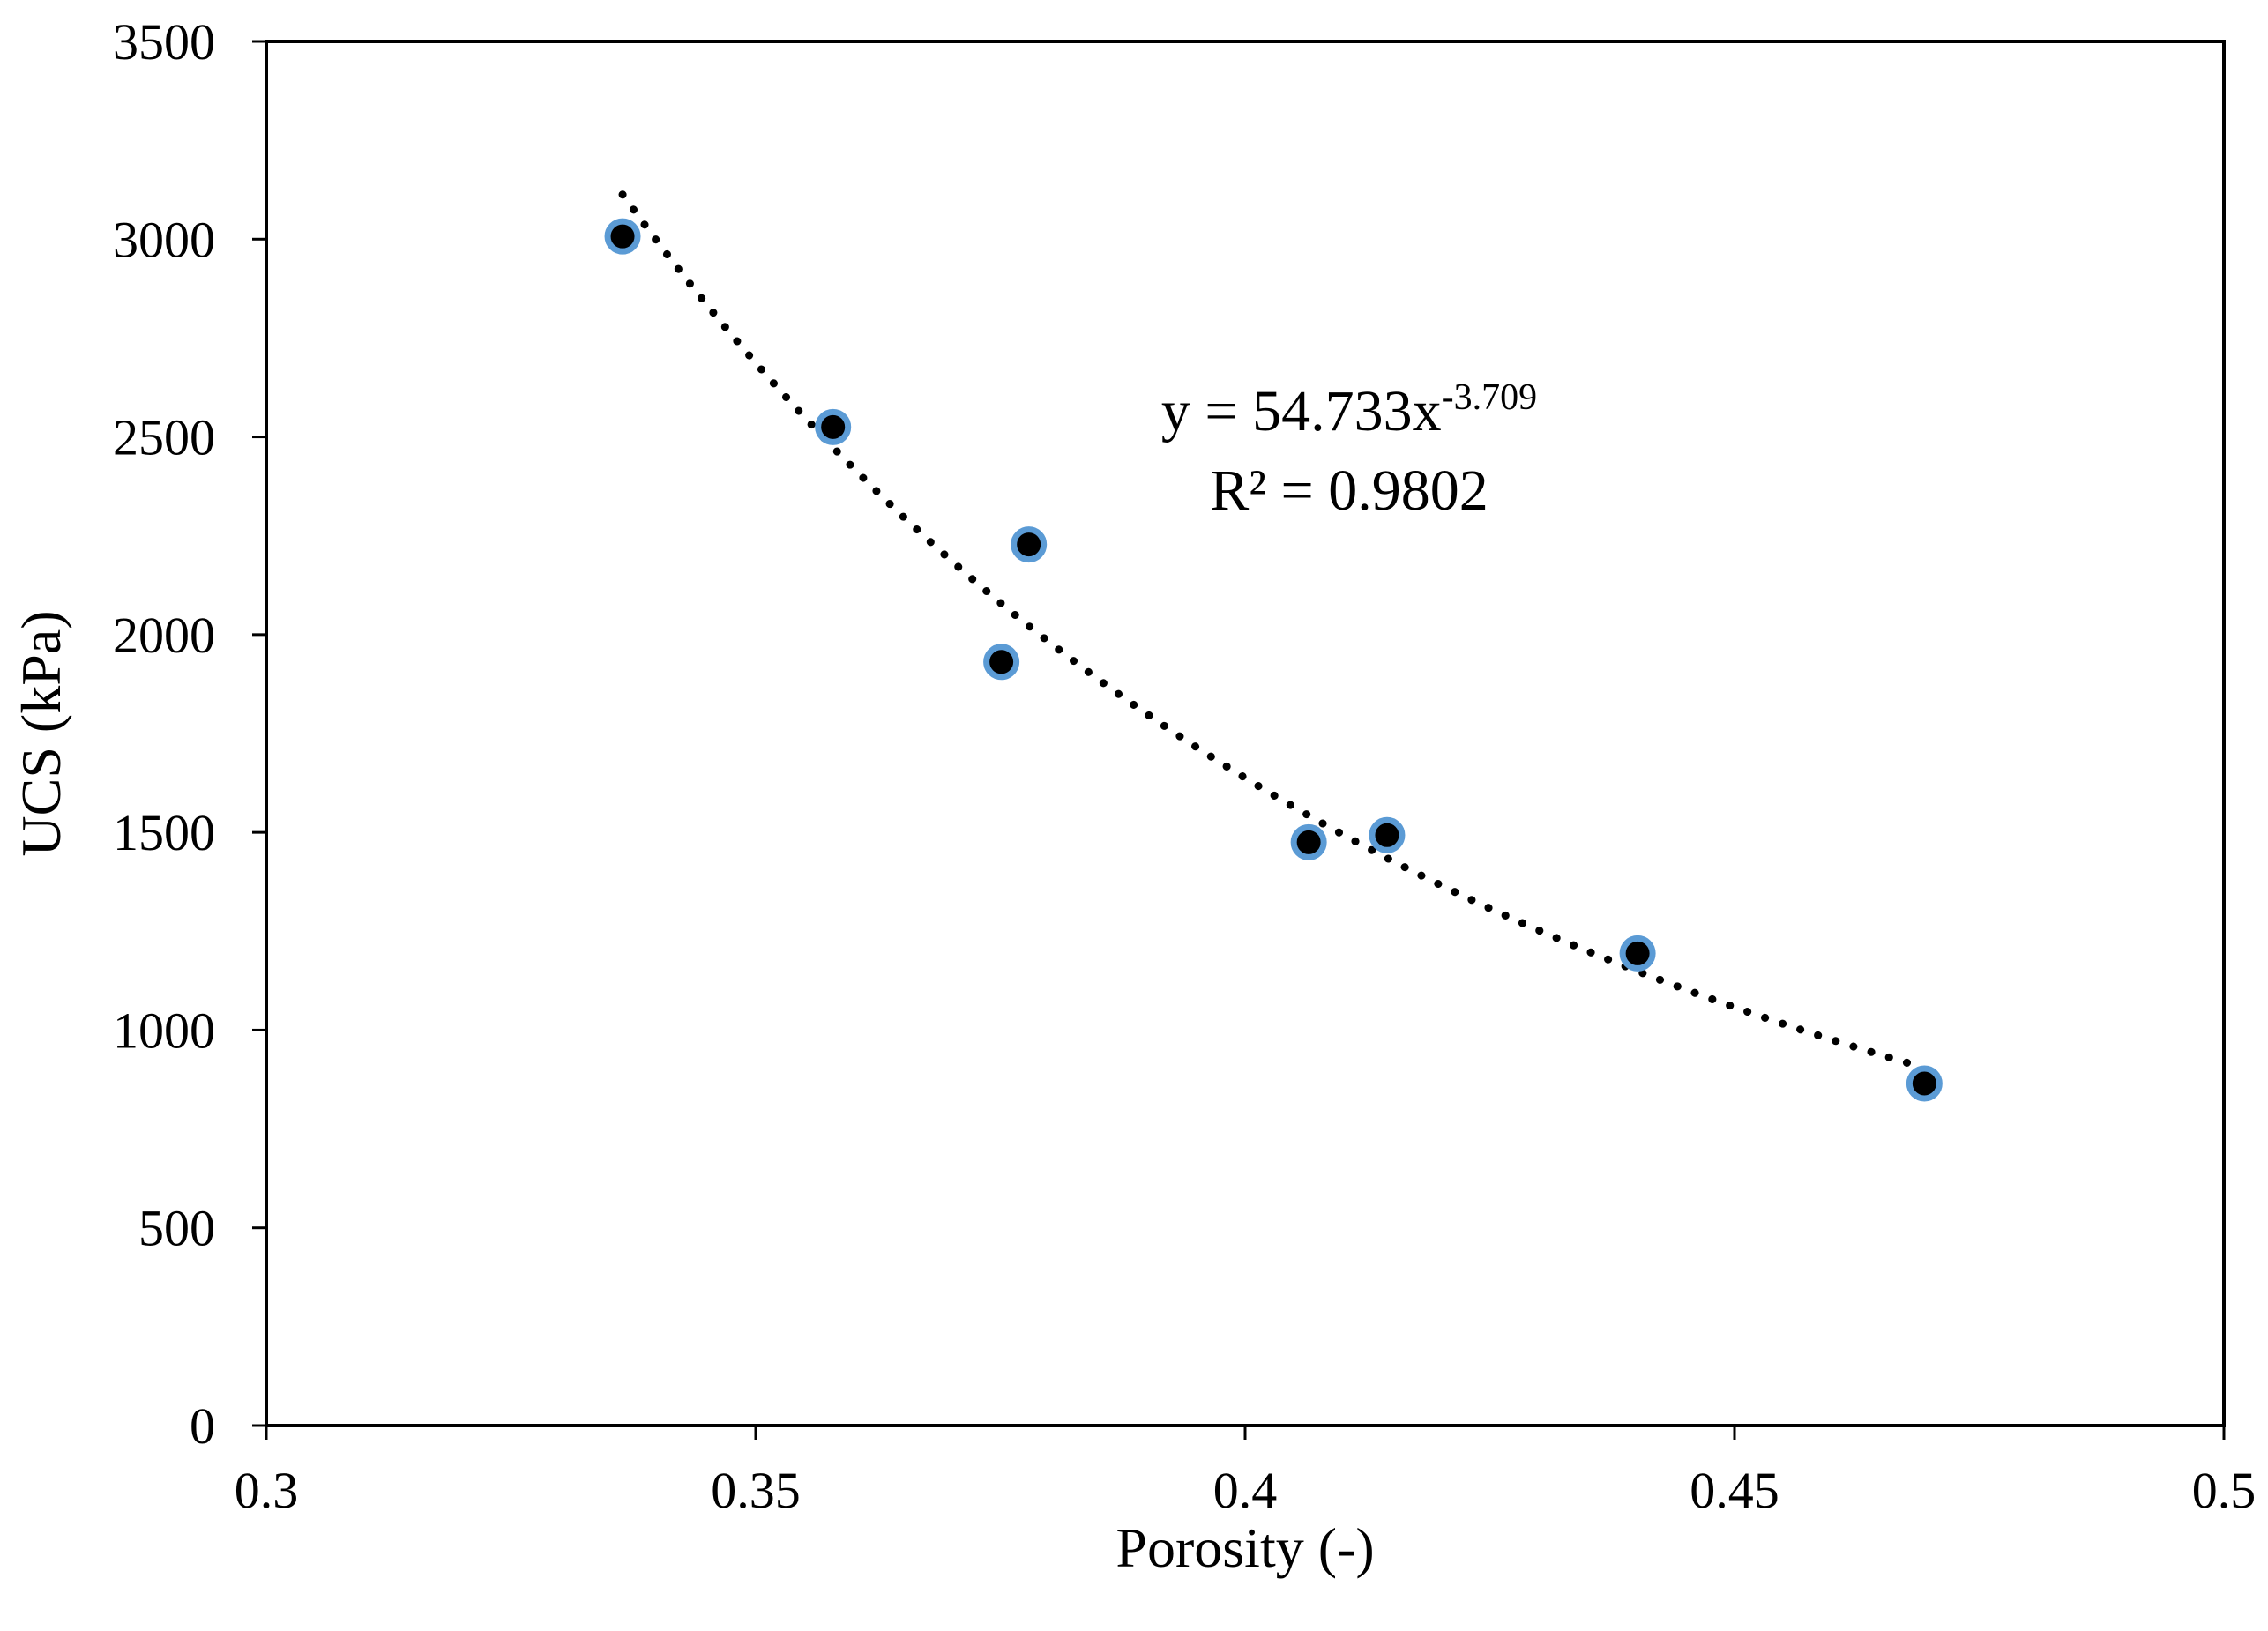 This screenshot has height=1631, width=2268. I want to click on equation-exponent: -3.709, so click(1490, 397).